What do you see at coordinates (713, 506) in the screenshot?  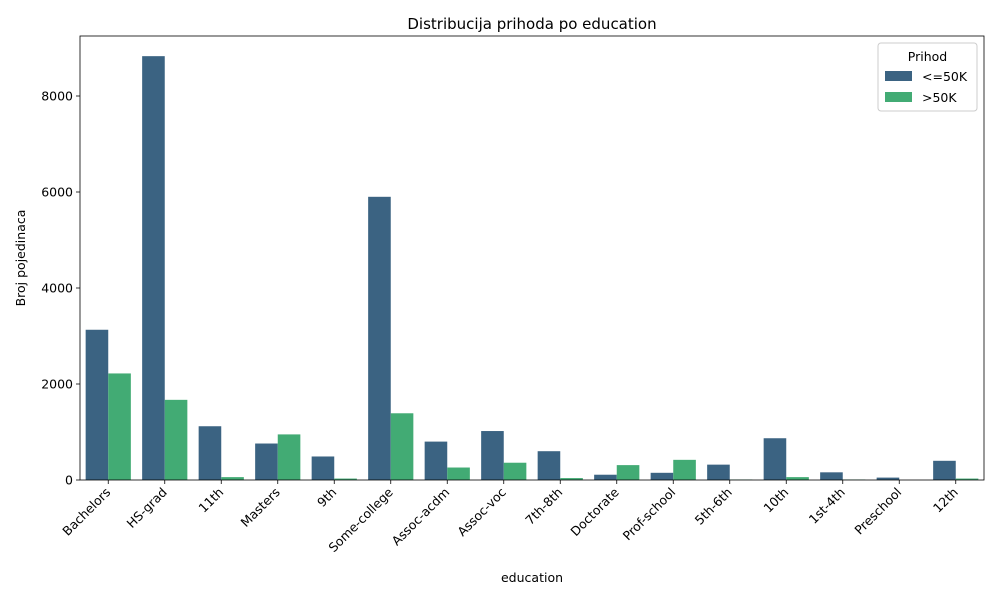 I see `x-tick-label: 5th-6th` at bounding box center [713, 506].